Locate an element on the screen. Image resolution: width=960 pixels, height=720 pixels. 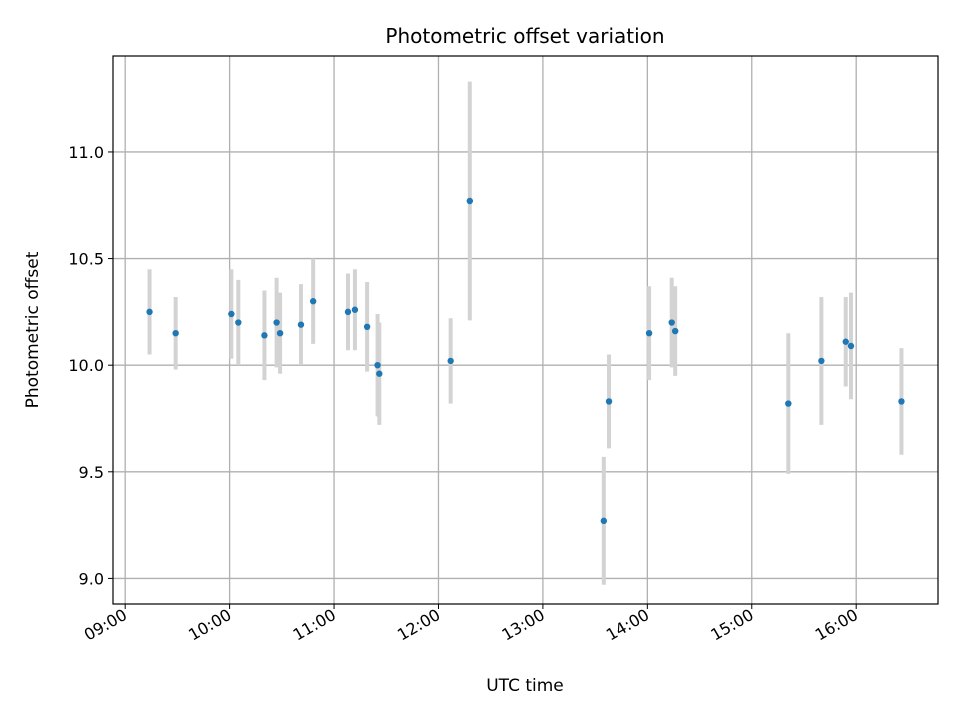
x-tick-label: 11:00 is located at coordinates (314, 625).